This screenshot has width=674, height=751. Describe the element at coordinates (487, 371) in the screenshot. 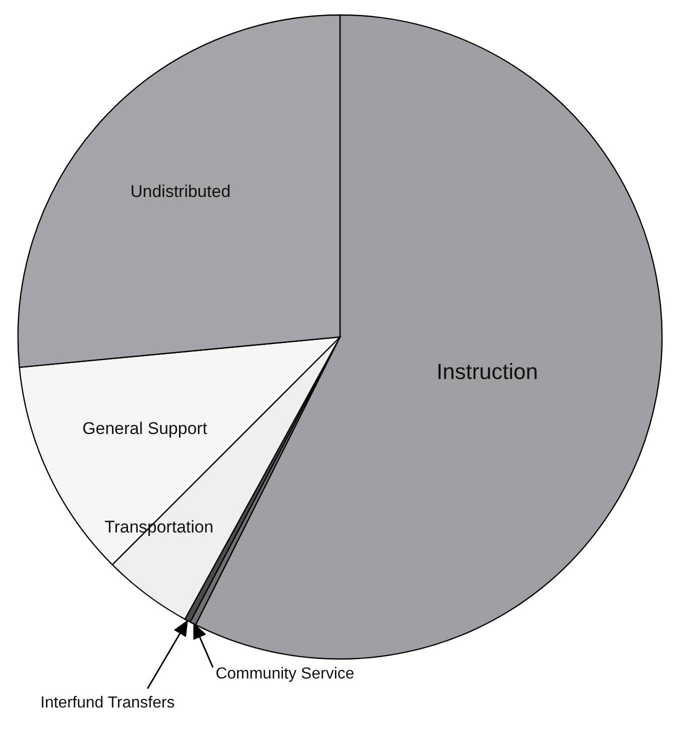

I see `slice-label: Instruction` at that location.